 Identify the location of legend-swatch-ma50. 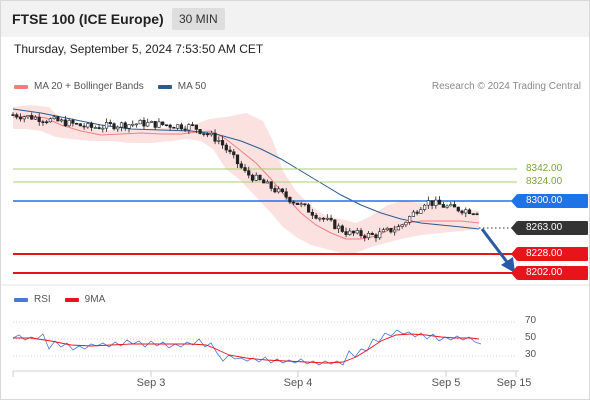
(164, 86).